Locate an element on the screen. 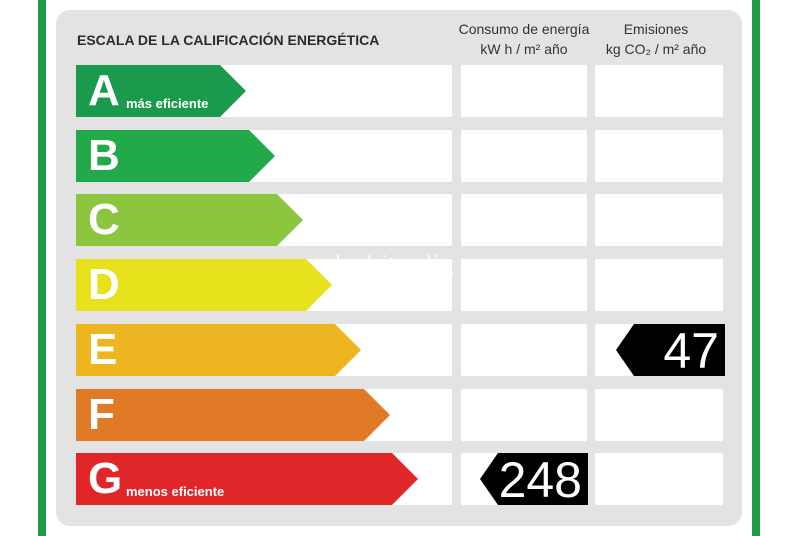  emissions-column-header: Emisiones kg CO₂ / m² año is located at coordinates (656, 39).